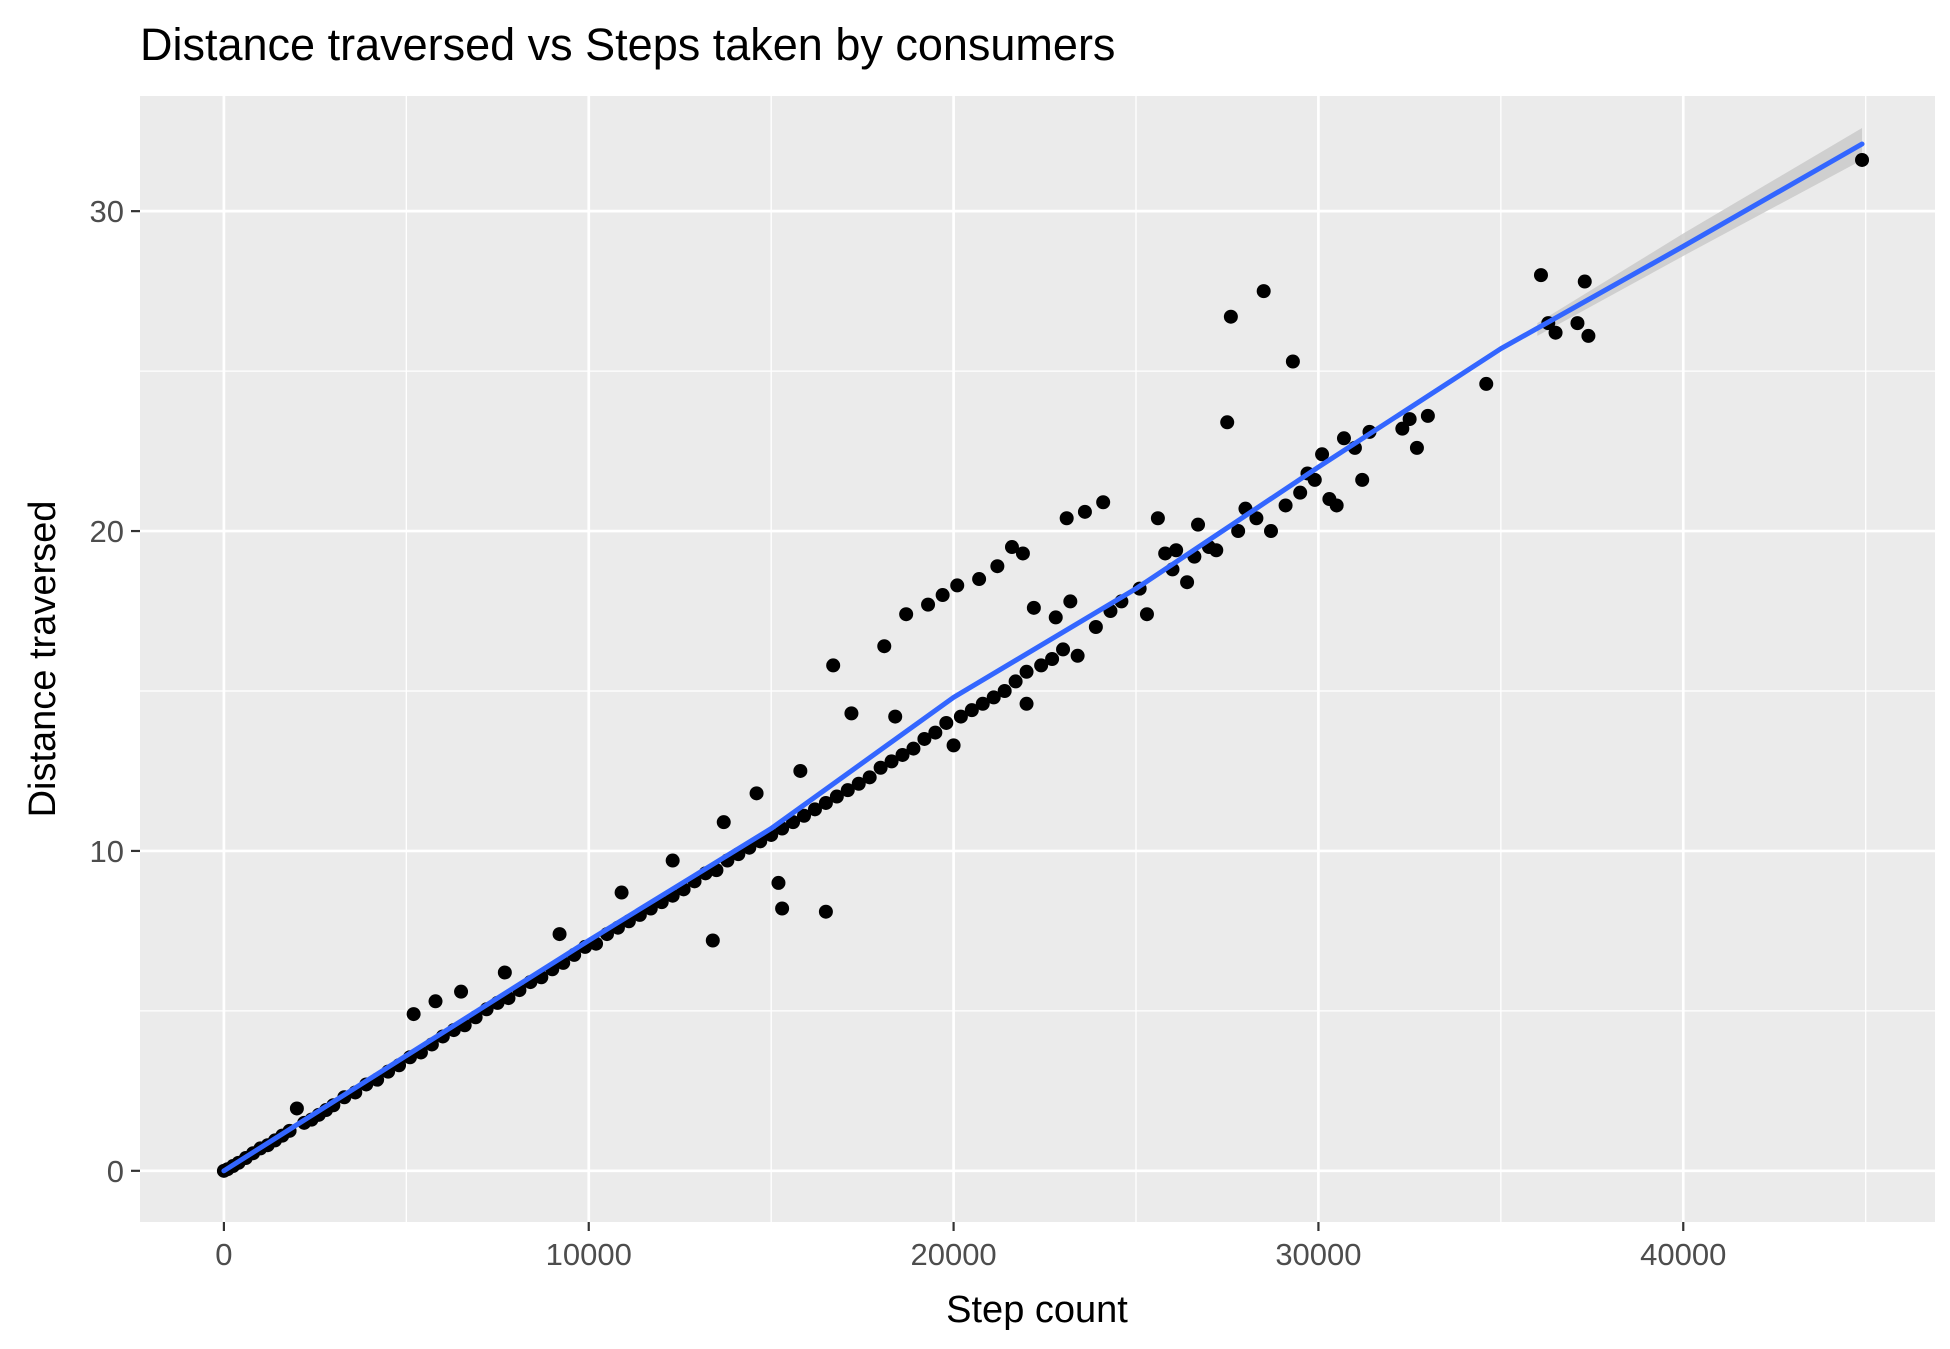 The height and width of the screenshot is (1349, 1950). What do you see at coordinates (107, 211) in the screenshot?
I see `y-tick-label: 30` at bounding box center [107, 211].